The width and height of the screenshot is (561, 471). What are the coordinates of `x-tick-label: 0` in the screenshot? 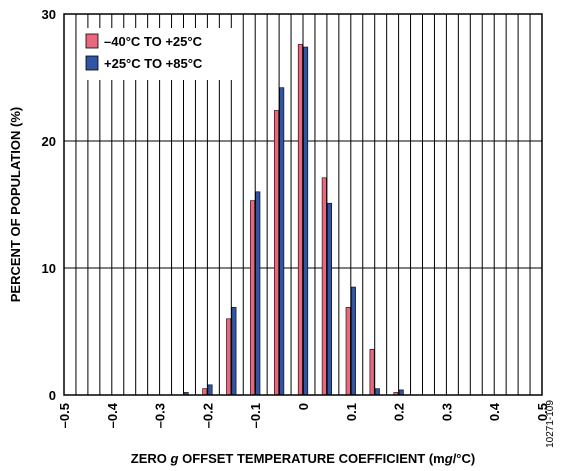 It's located at (303, 406).